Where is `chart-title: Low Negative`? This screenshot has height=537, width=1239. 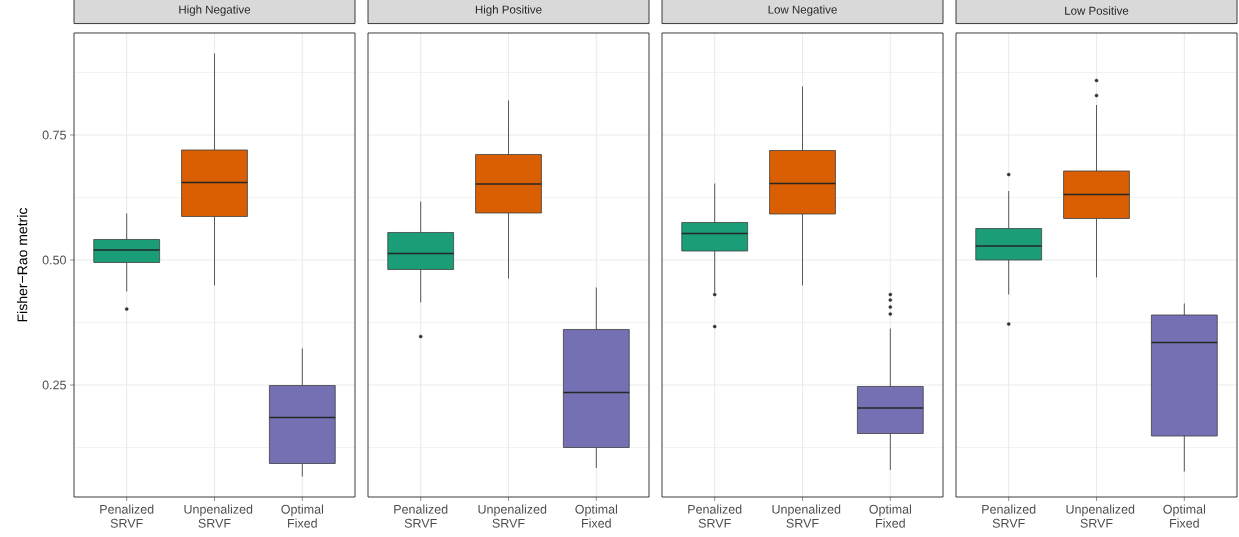
chart-title: Low Negative is located at coordinates (802, 10).